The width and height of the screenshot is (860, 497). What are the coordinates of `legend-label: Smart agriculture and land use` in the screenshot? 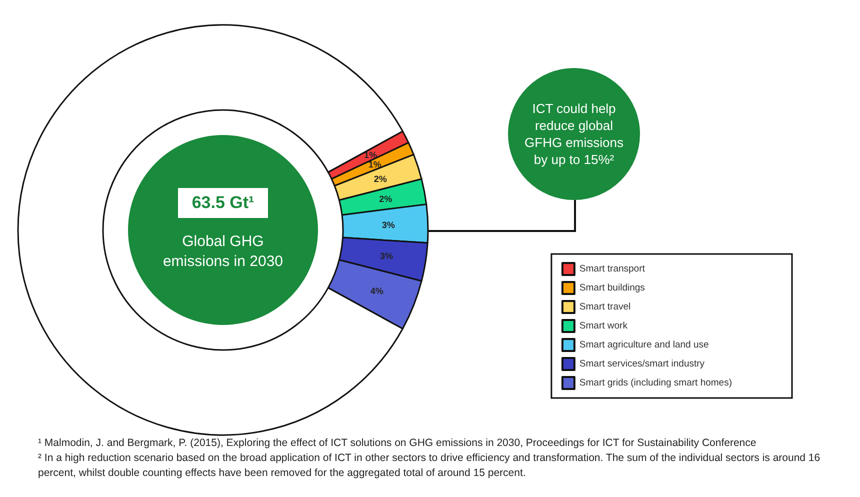 It's located at (644, 345).